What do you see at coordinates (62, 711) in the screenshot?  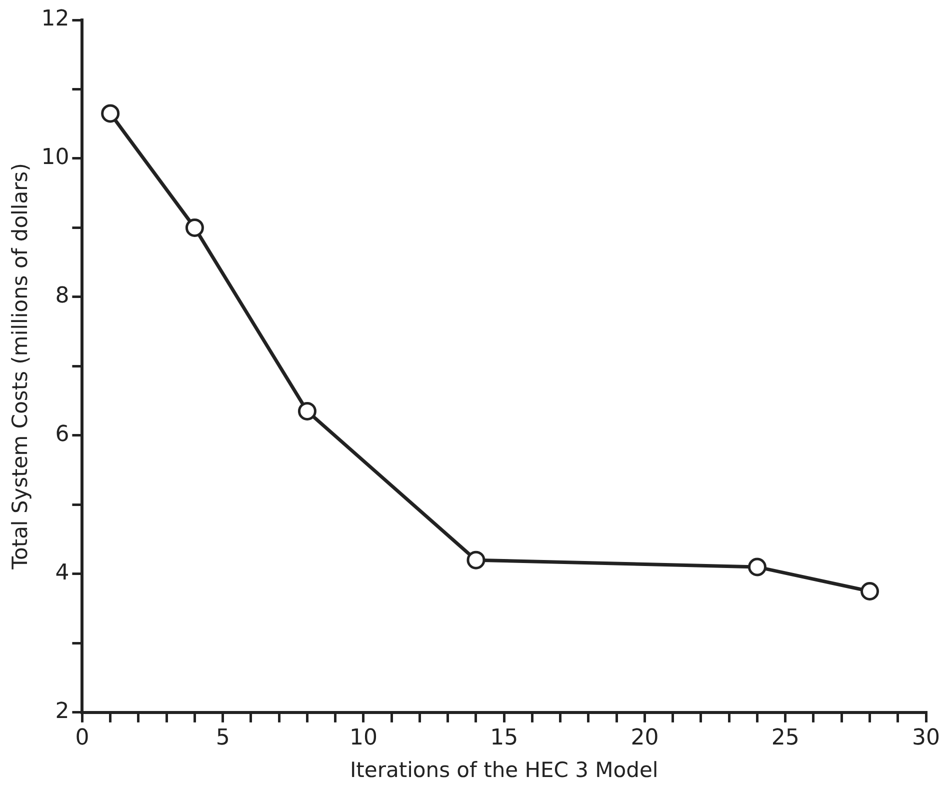 I see `y-tick-label: 2` at bounding box center [62, 711].